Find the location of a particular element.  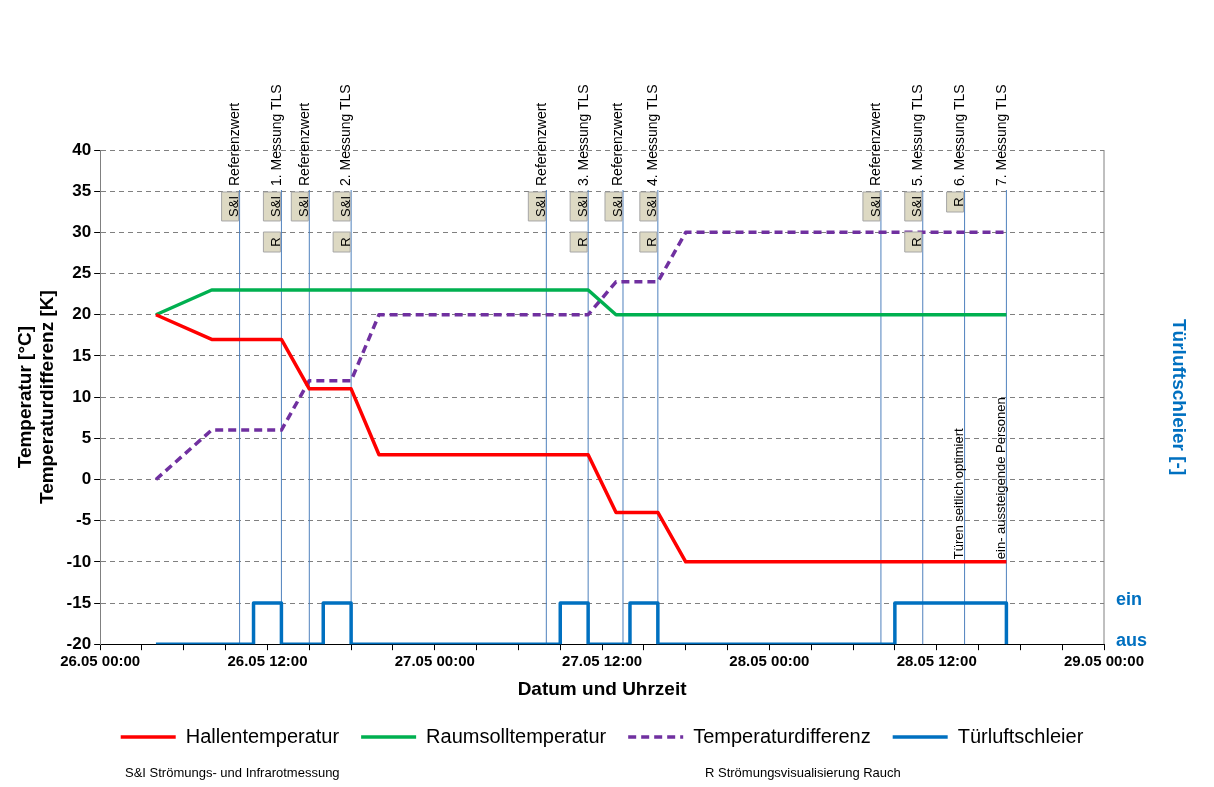

ref-line-label: 1. Messung TLS is located at coordinates (275, 135).